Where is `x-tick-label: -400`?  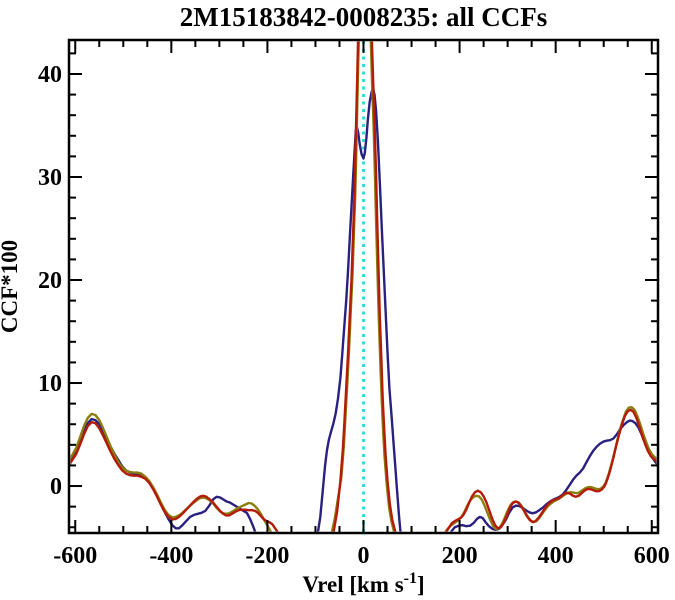 x-tick-label: -400 is located at coordinates (171, 556).